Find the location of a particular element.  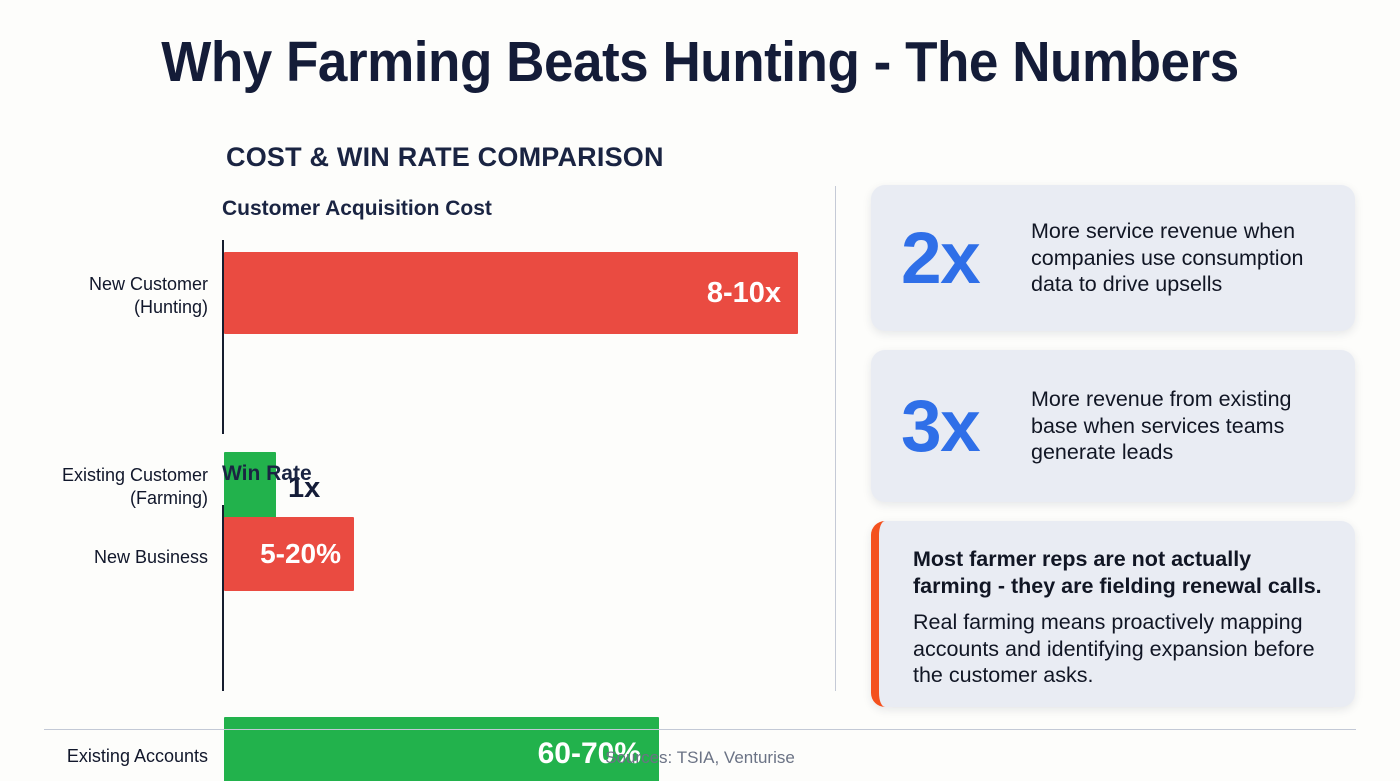

bar-existing-customer-farming is located at coordinates (250, 488).